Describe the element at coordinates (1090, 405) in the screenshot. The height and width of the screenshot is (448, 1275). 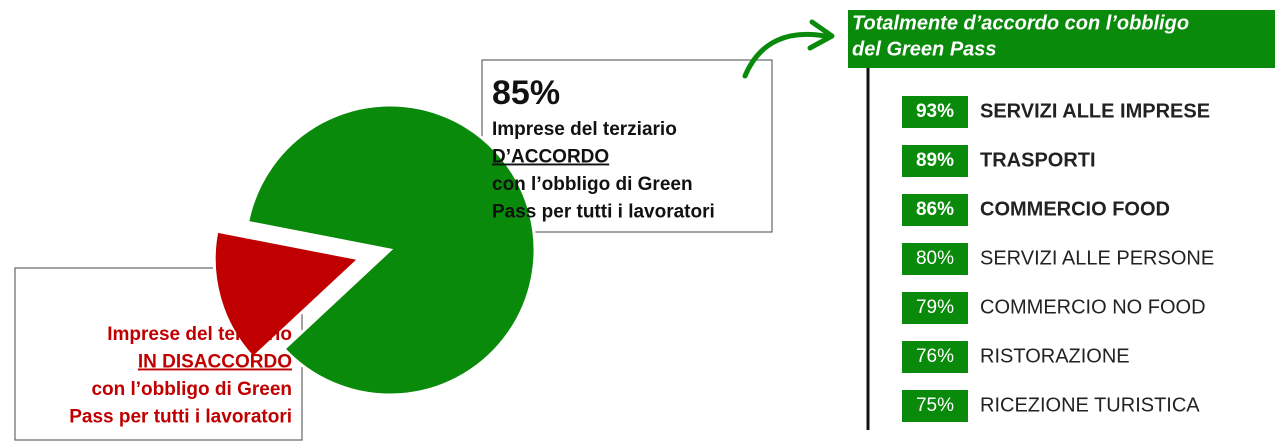
I see `sector-label: RICEZIONE TURISTICA` at that location.